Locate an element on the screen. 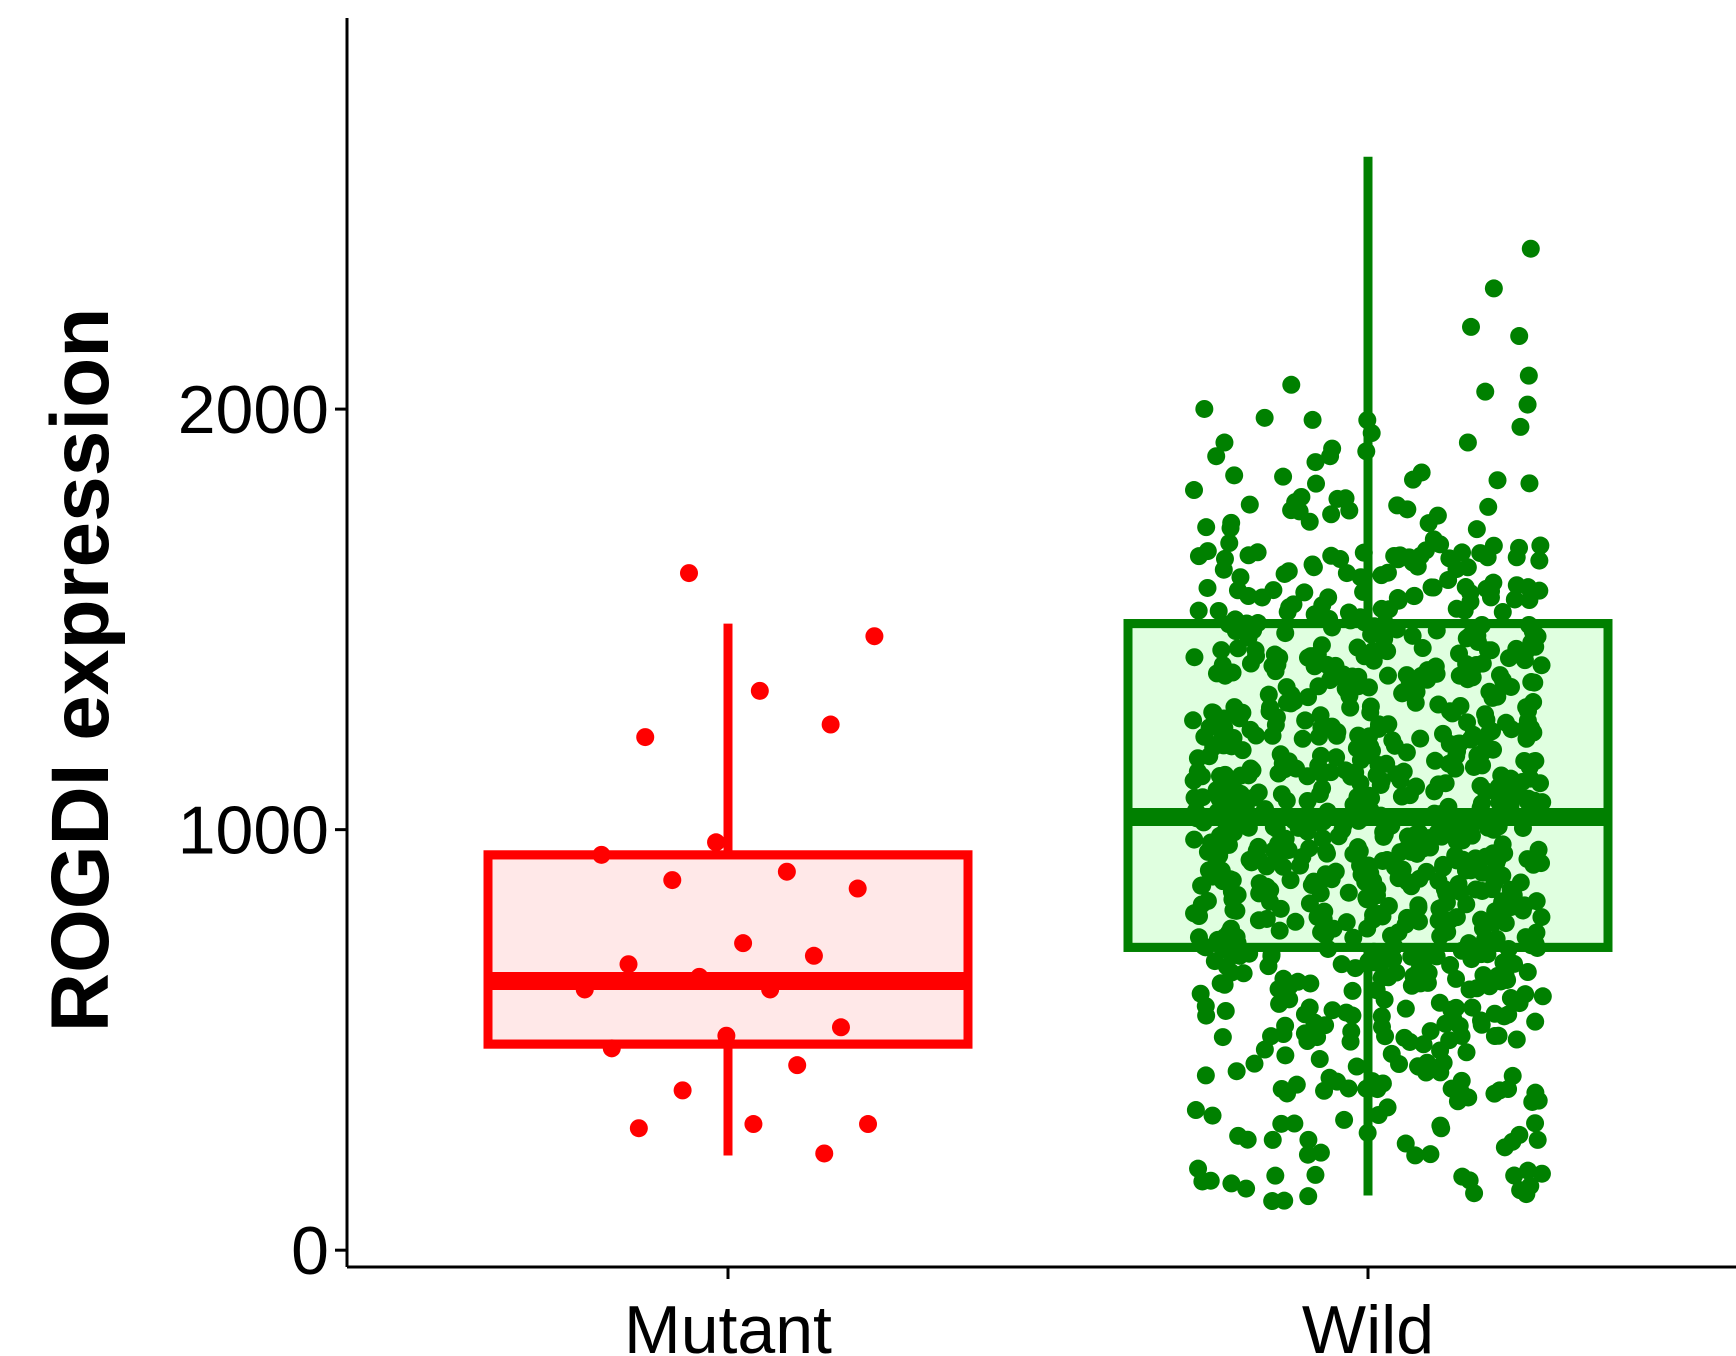 Image resolution: width=1736 pixels, height=1356 pixels. x-tick-label: Wild is located at coordinates (1368, 1324).